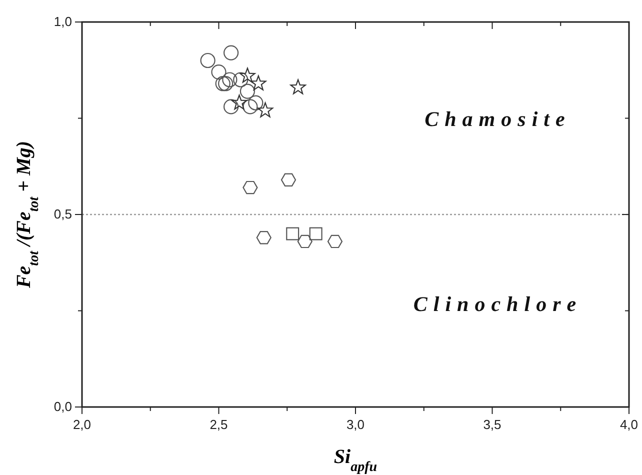 The height and width of the screenshot is (475, 642). What do you see at coordinates (492, 424) in the screenshot?
I see `x-tick-label: 3,5` at bounding box center [492, 424].